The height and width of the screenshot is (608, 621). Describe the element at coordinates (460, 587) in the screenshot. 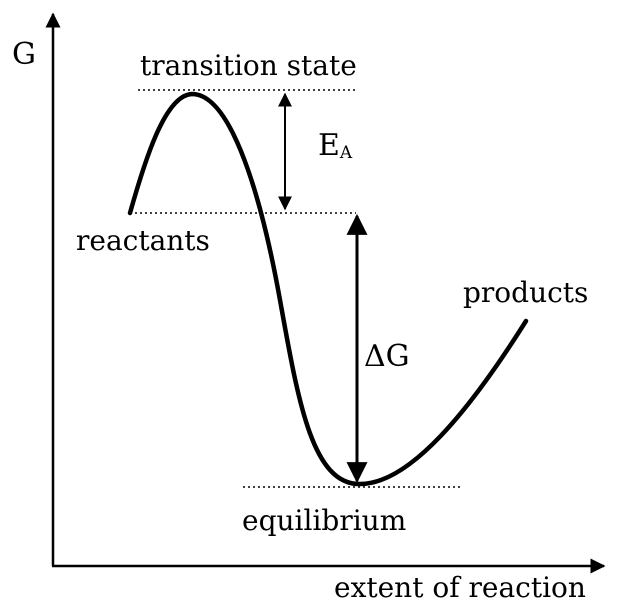

I see `x-axis-label: extent of reaction` at that location.